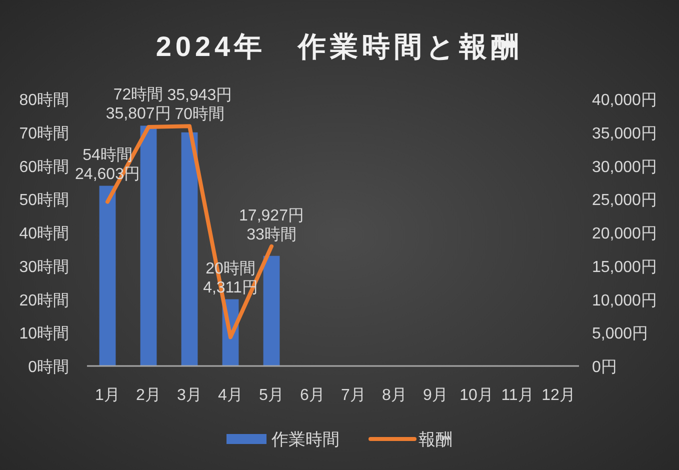 This screenshot has height=470, width=679. What do you see at coordinates (138, 114) in the screenshot?
I see `data-label: 35,807円` at bounding box center [138, 114].